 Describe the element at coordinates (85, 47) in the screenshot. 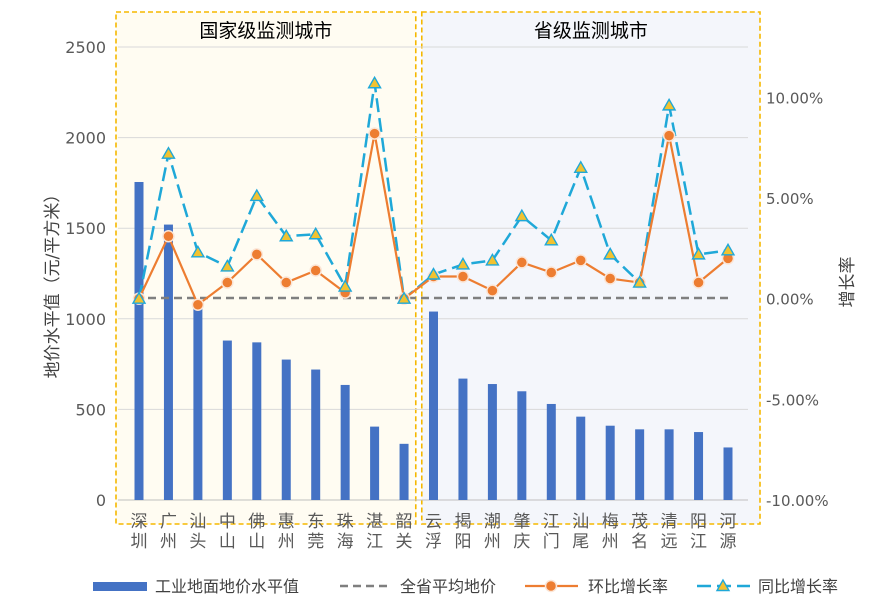

I see `y-tick-label: 2500` at that location.